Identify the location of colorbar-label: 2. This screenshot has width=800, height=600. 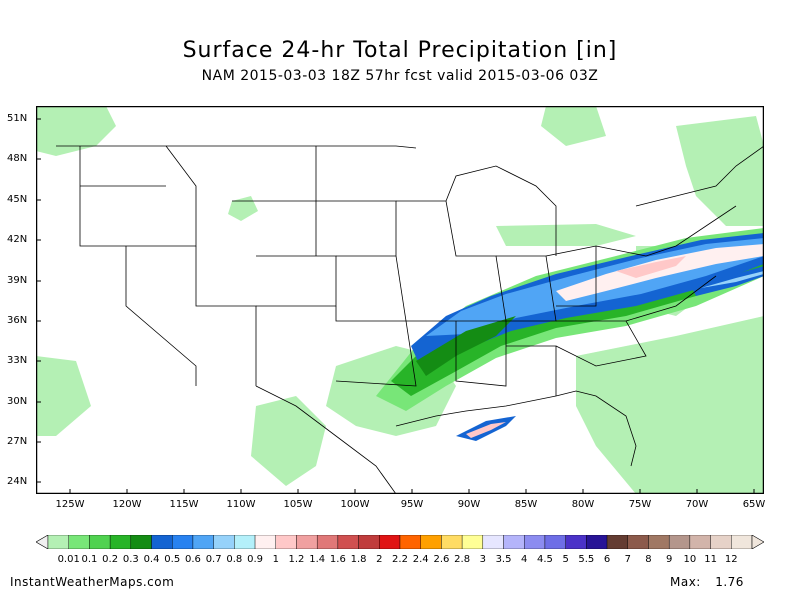
(379, 559).